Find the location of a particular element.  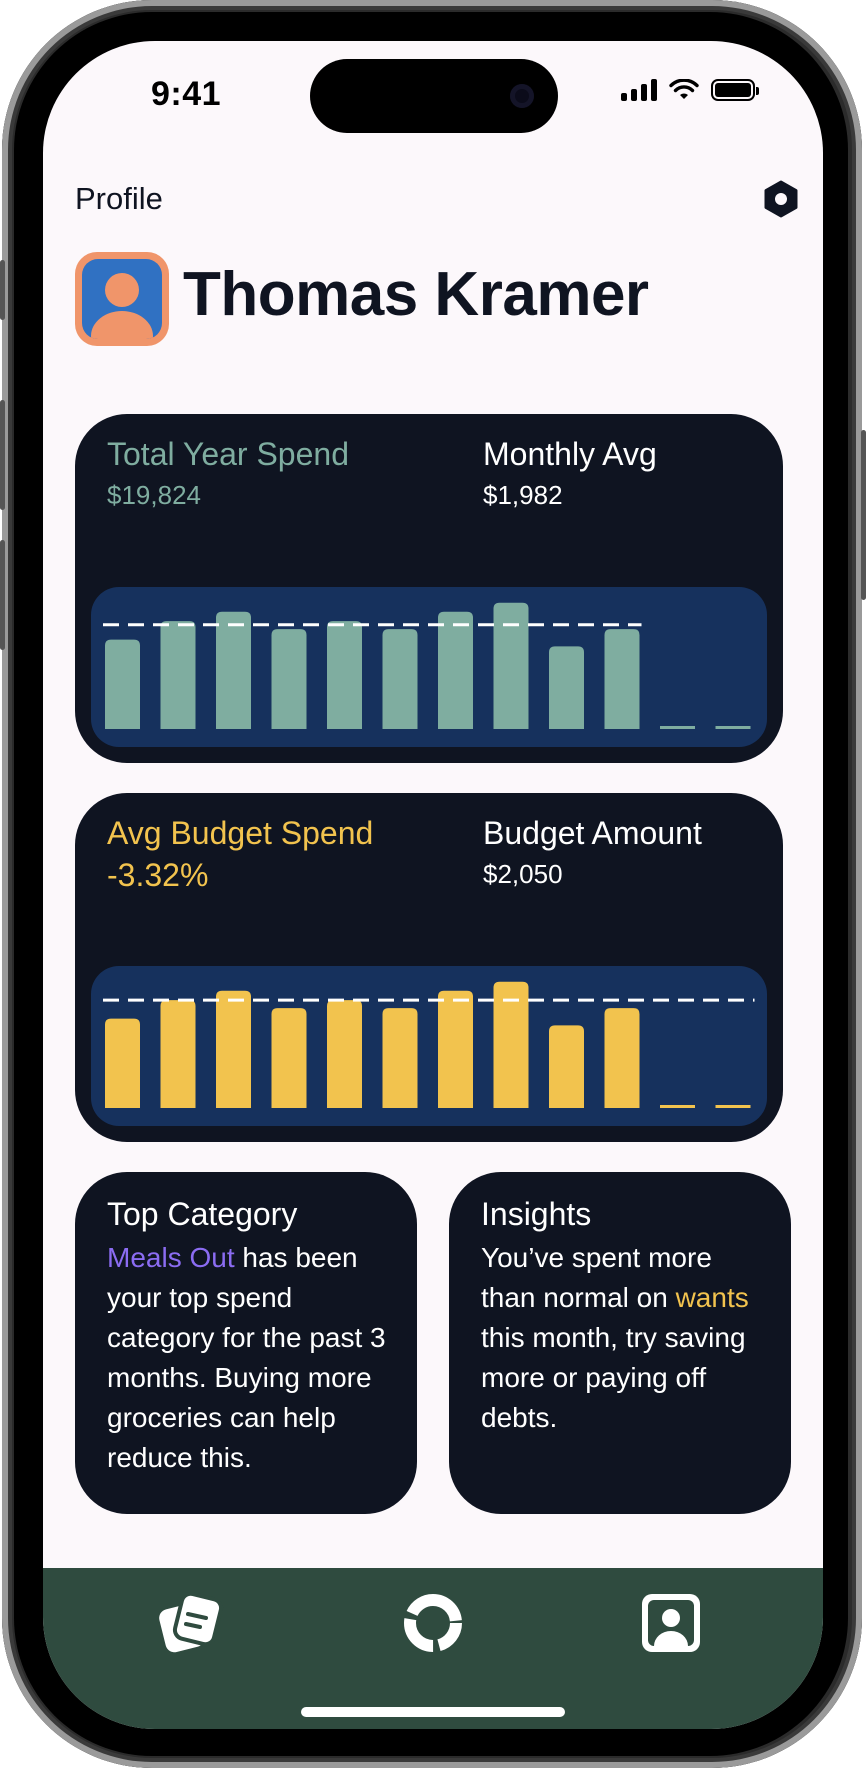

home-indicator is located at coordinates (433, 1712).